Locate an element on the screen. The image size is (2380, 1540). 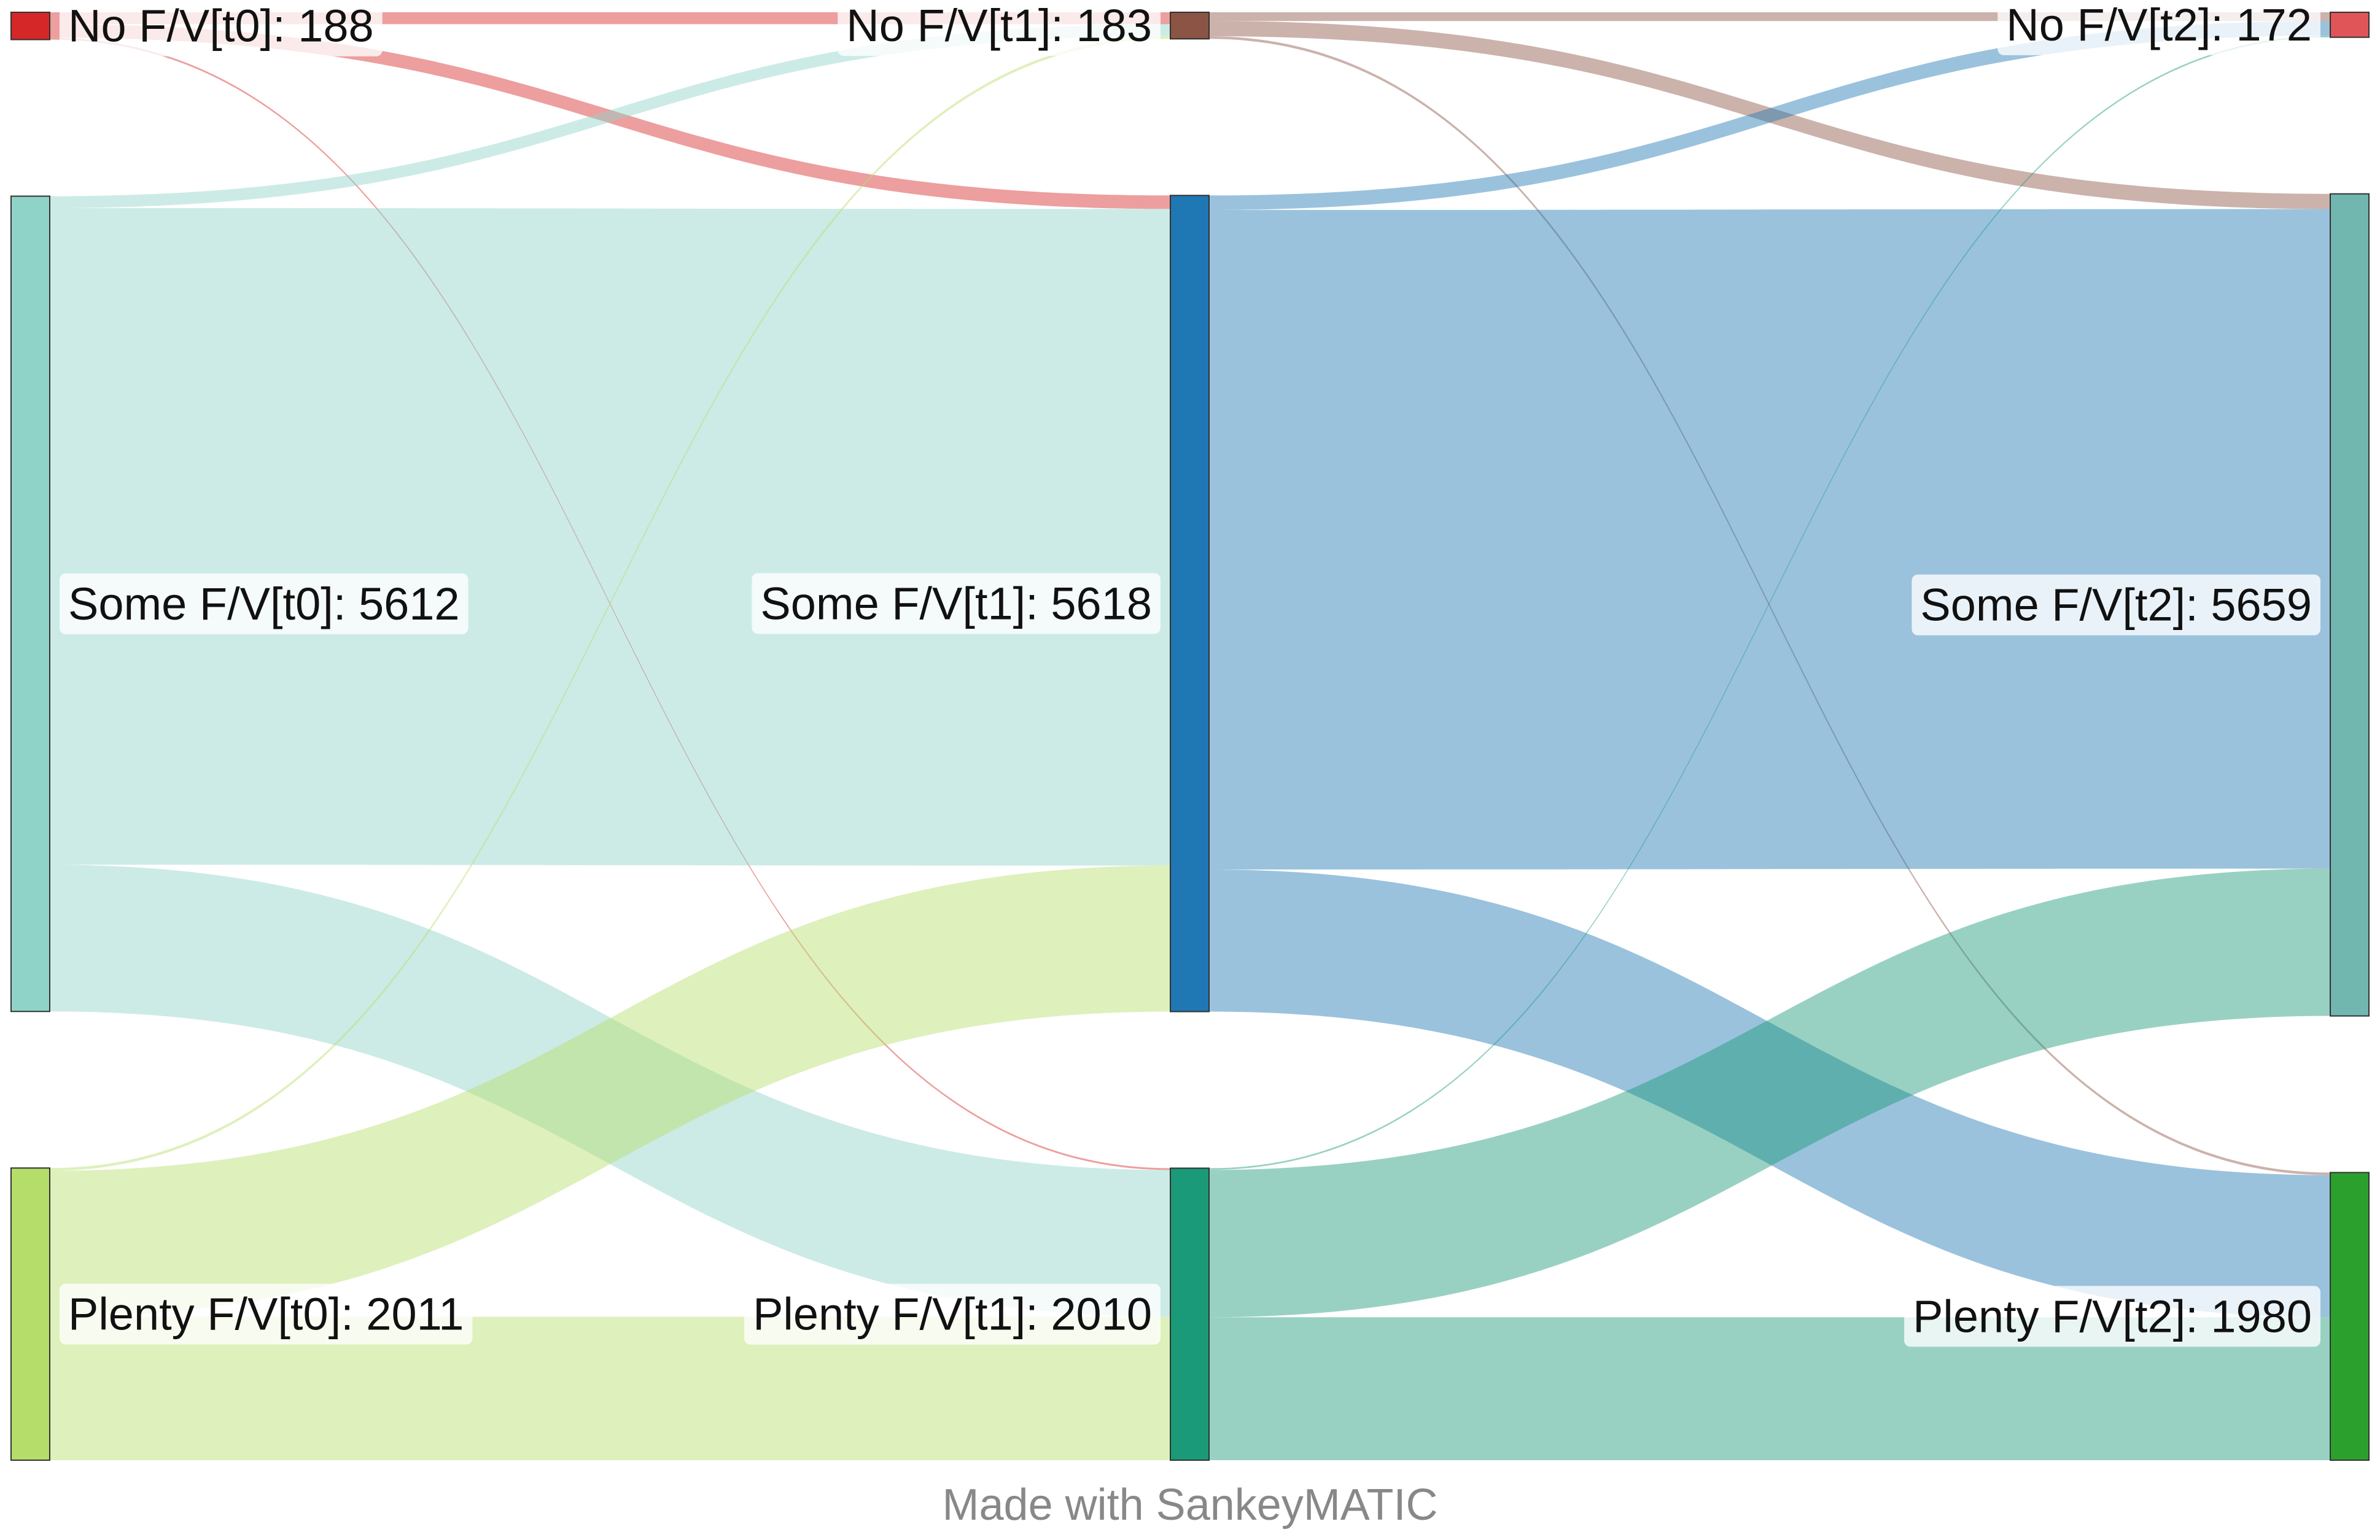
node-label-plenty_t1: Plenty F/V[t1]: 2010 is located at coordinates (953, 1314).